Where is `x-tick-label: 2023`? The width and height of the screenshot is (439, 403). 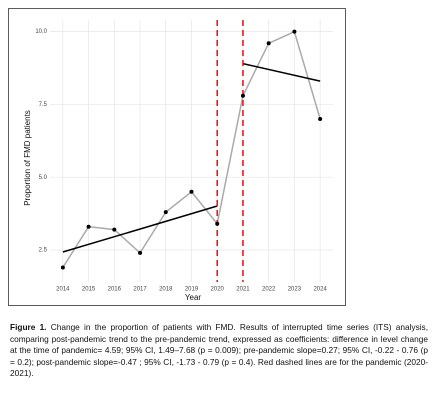
x-tick-label: 2023 is located at coordinates (295, 290).